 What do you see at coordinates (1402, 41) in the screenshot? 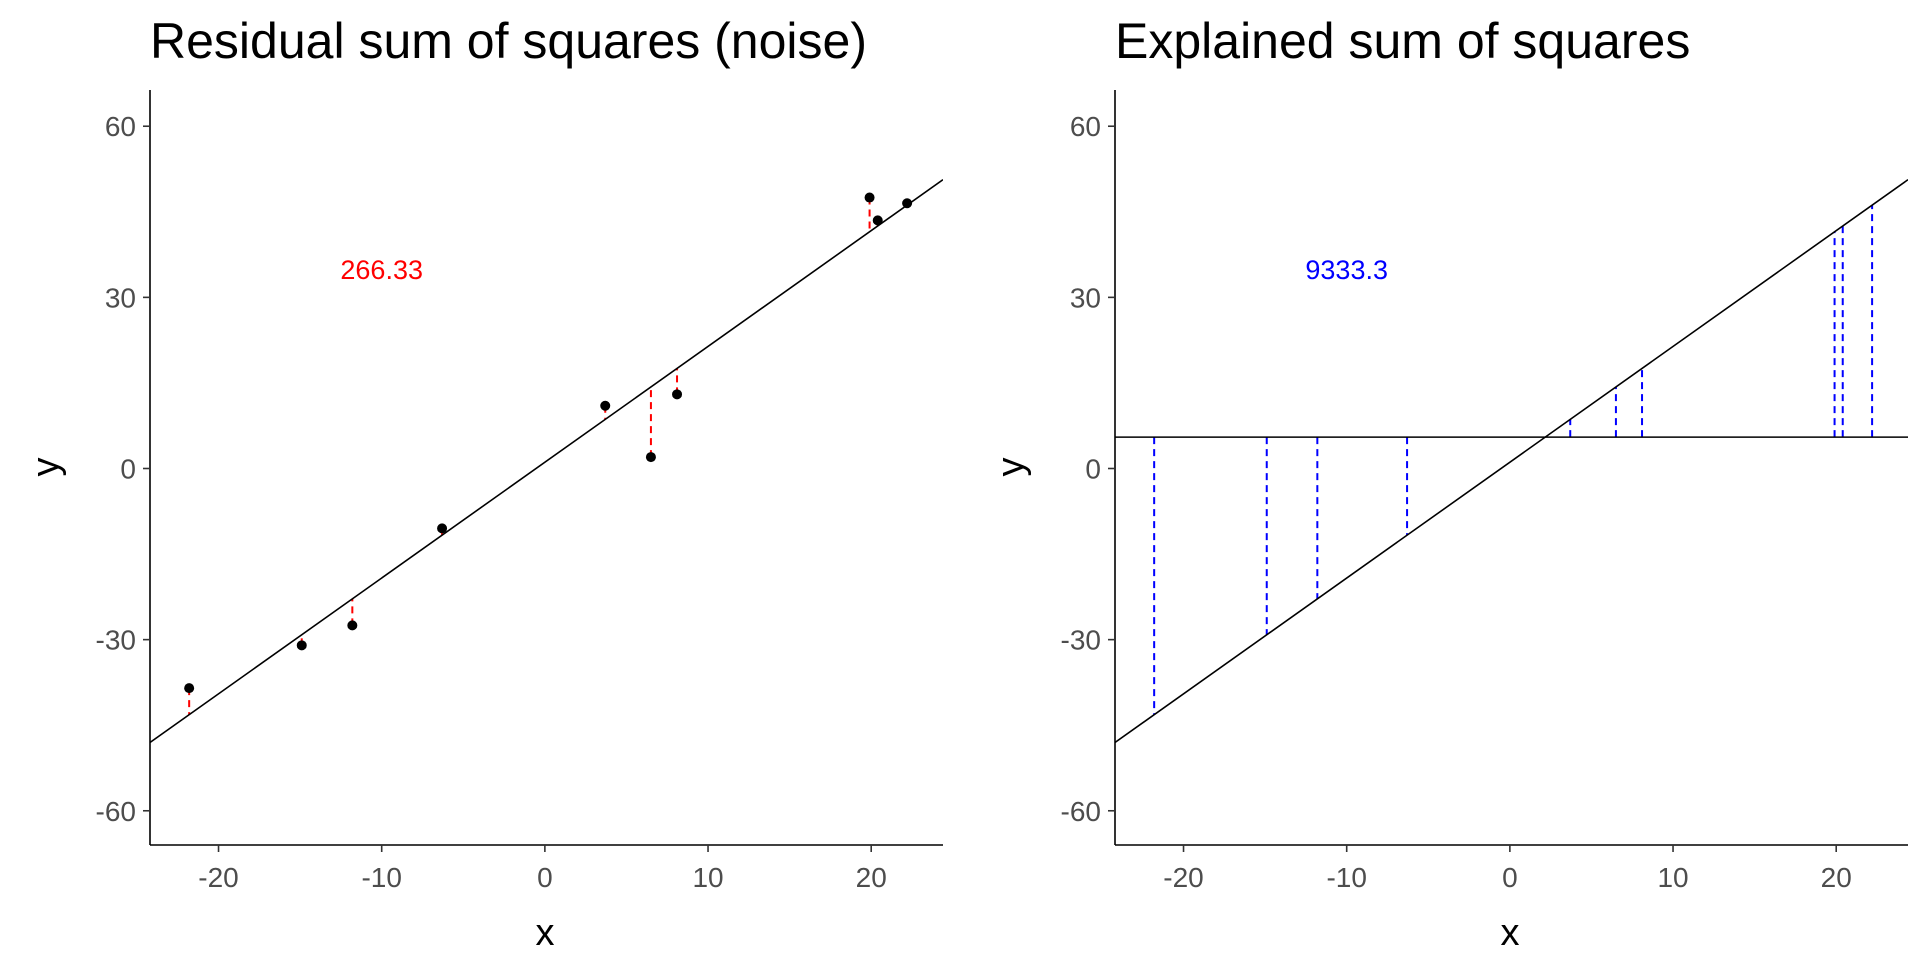
I see `chart-title: Explained sum of squares` at bounding box center [1402, 41].